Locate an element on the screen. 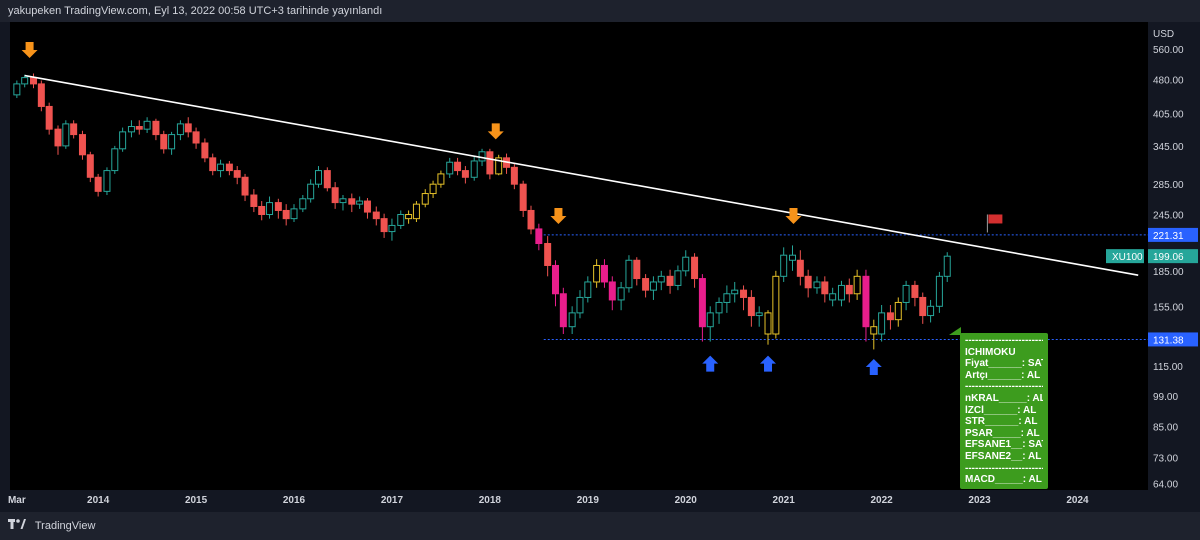 Image resolution: width=1200 pixels, height=540 pixels. y-tick-label: 64.00 is located at coordinates (1165, 485).